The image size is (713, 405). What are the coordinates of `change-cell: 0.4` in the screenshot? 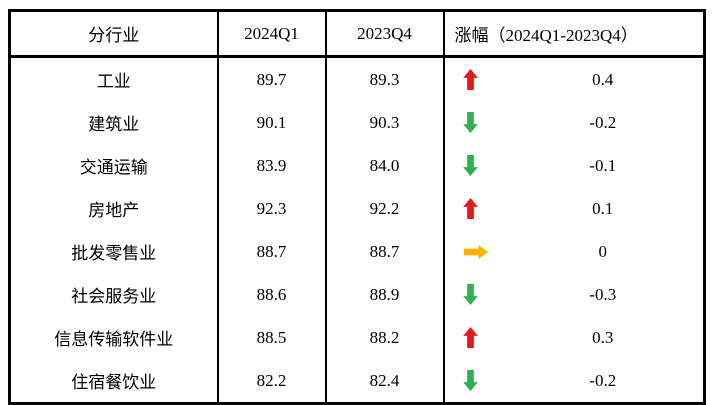 It's located at (573, 78).